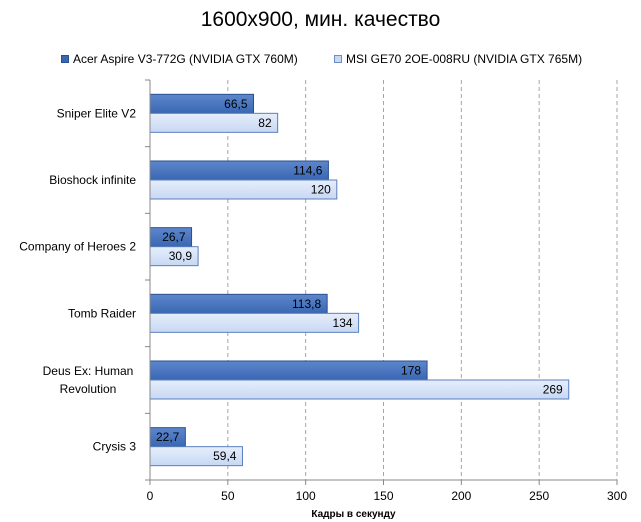 The height and width of the screenshot is (522, 641). I want to click on value-label-series-2-4: 269, so click(553, 390).